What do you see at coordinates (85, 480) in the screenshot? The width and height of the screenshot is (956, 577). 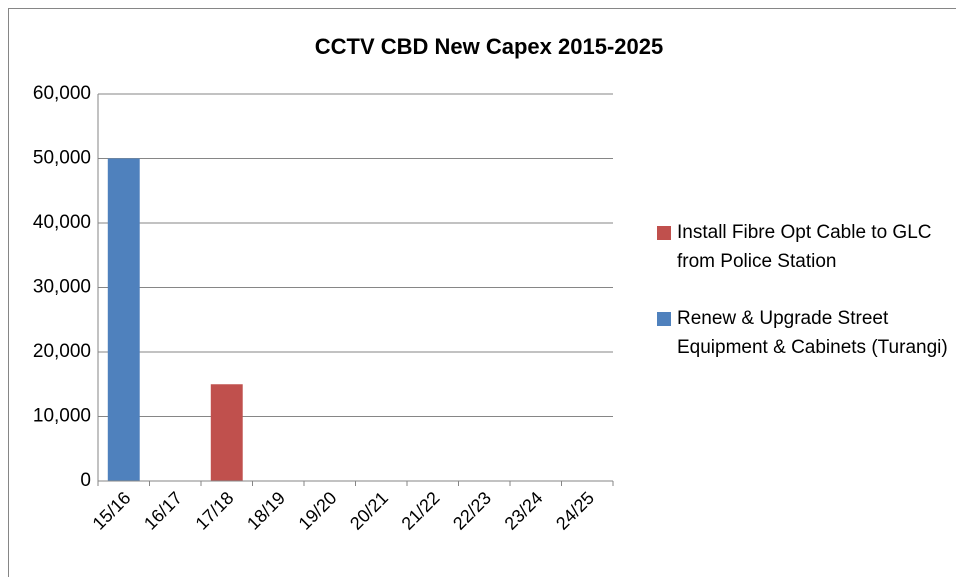 I see `y-tick-label: 0` at bounding box center [85, 480].